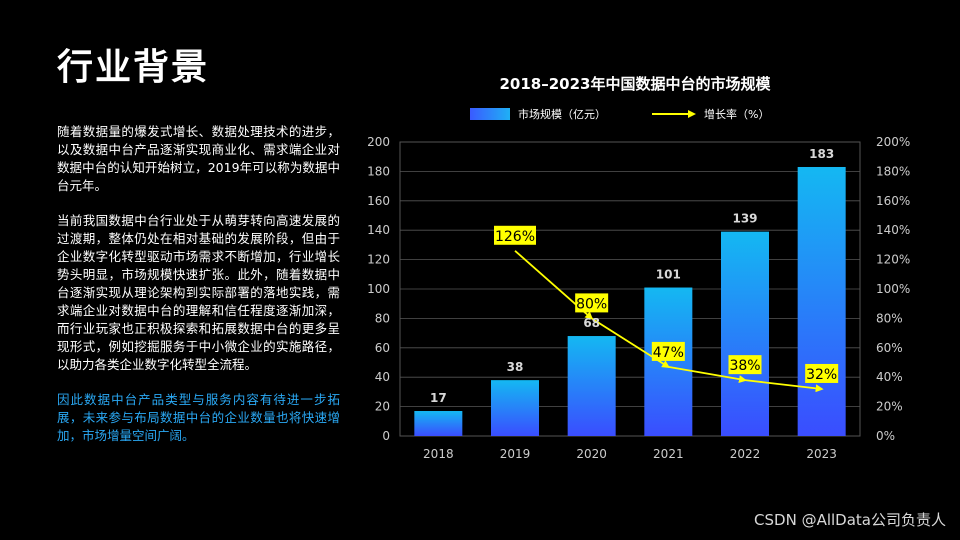  I want to click on legend-label-market-size: 市场规模（亿元）, so click(562, 114).